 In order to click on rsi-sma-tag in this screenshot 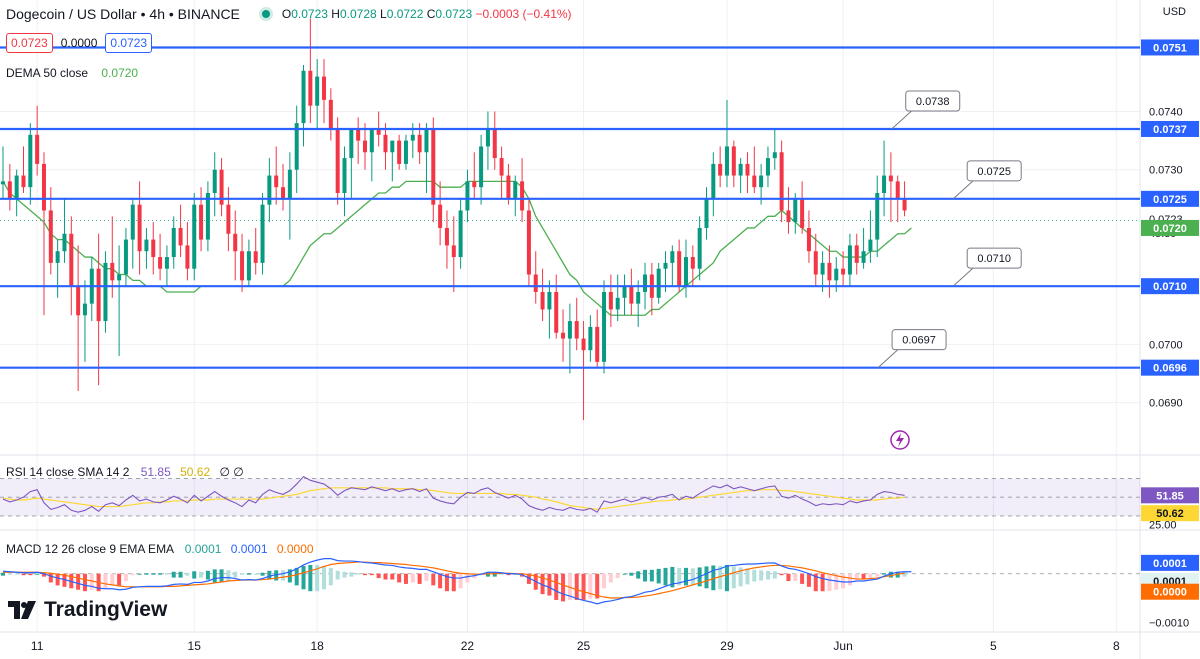, I will do `click(1170, 513)`.